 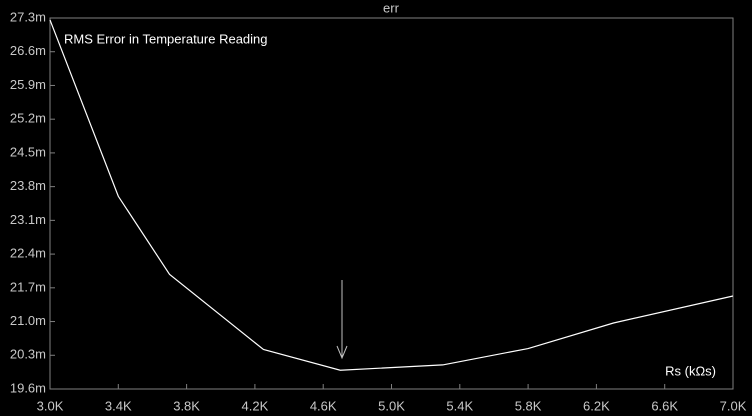 I want to click on x-tick-label: 3.4K, so click(x=118, y=405).